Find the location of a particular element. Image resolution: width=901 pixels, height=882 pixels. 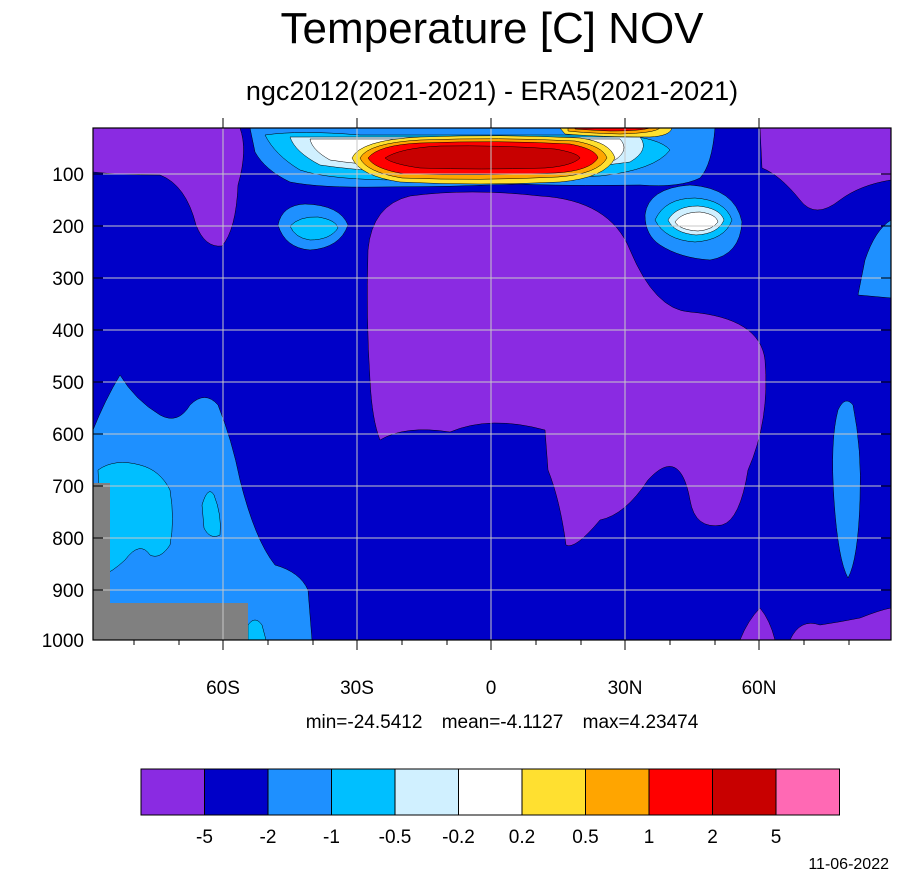

x-tick-label: 60S is located at coordinates (223, 688).